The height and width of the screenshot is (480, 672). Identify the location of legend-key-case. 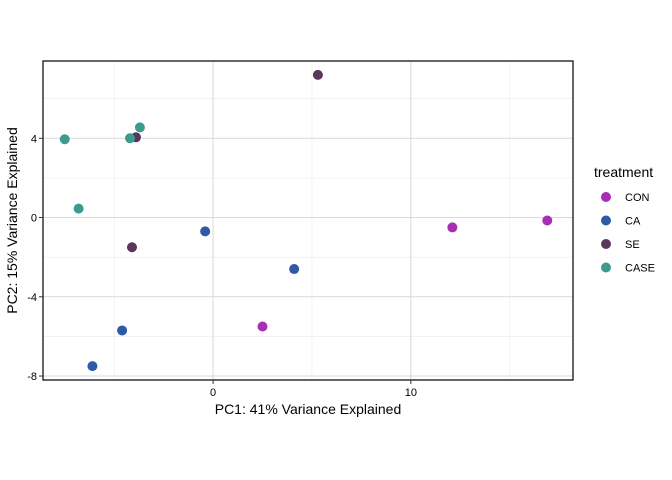
(606, 267).